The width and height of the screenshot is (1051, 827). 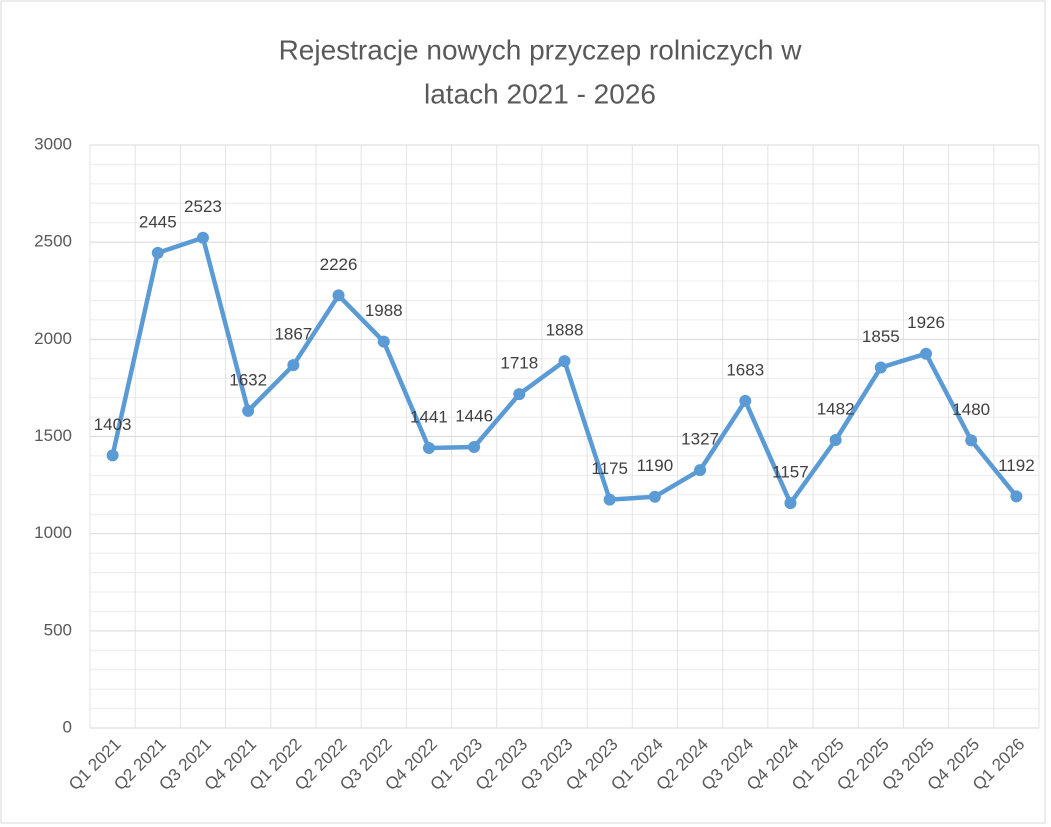 What do you see at coordinates (293, 334) in the screenshot?
I see `data-label: 1867` at bounding box center [293, 334].